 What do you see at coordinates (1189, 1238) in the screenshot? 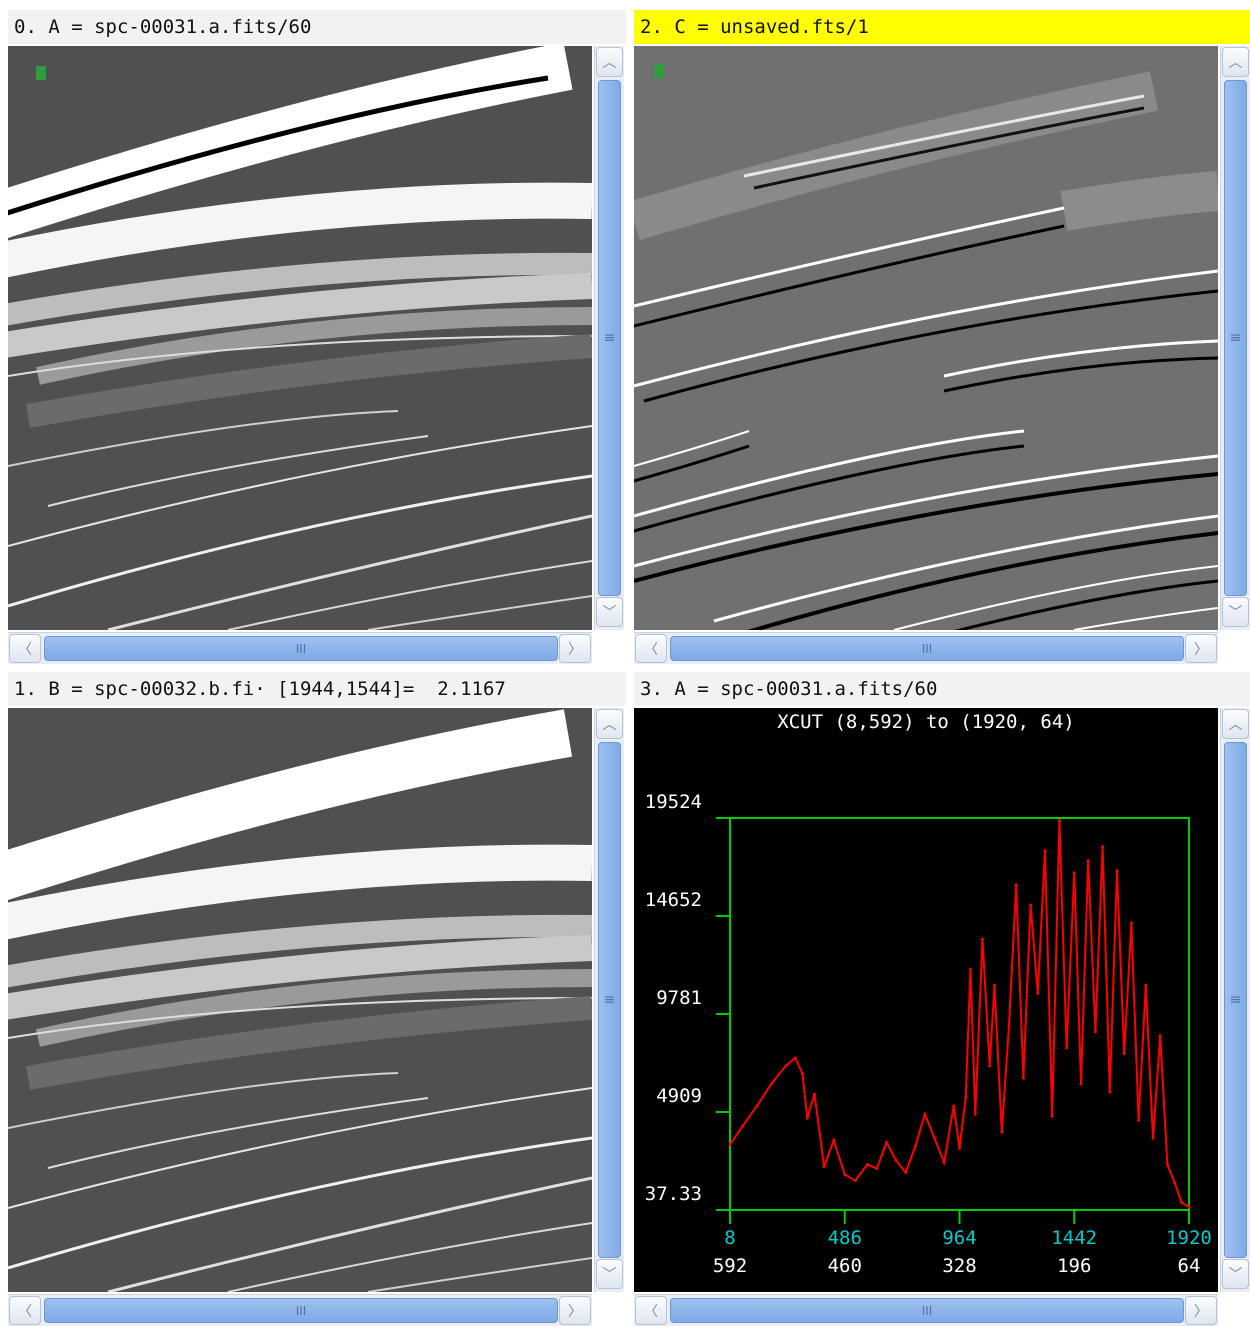
I see `x-tick-label: 1920` at bounding box center [1189, 1238].